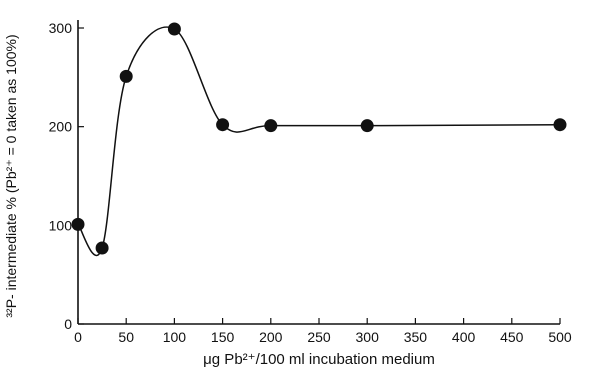 The width and height of the screenshot is (589, 374). What do you see at coordinates (416, 337) in the screenshot?
I see `x-tick-label: 350` at bounding box center [416, 337].